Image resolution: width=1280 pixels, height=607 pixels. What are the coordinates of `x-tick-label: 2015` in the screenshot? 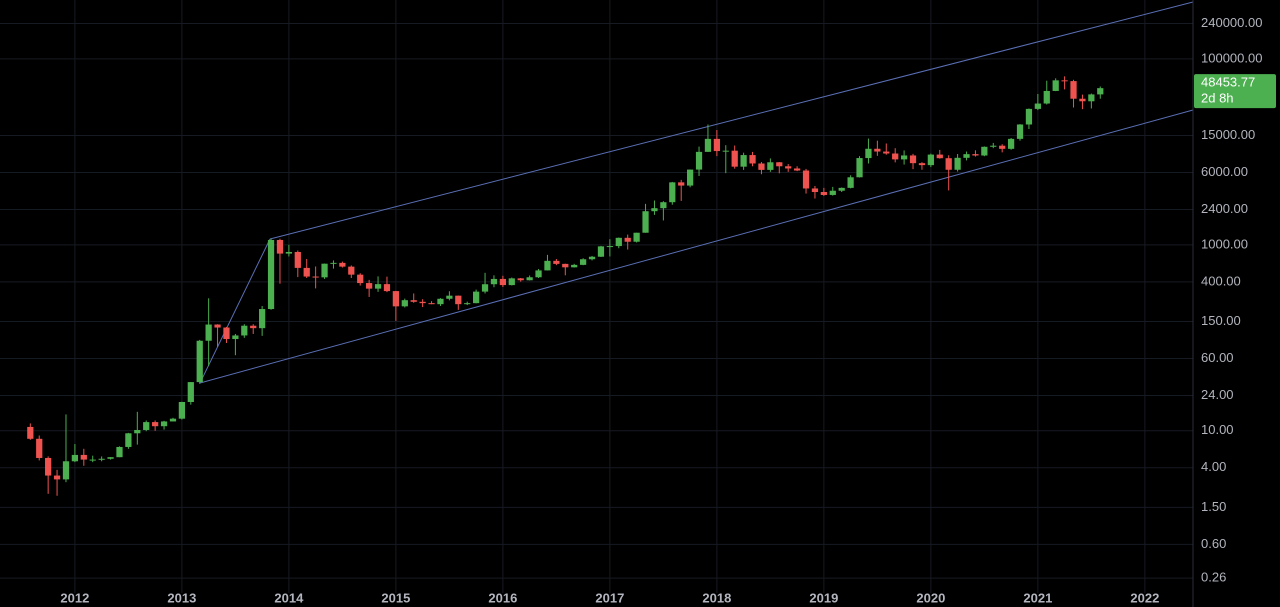 It's located at (395, 597).